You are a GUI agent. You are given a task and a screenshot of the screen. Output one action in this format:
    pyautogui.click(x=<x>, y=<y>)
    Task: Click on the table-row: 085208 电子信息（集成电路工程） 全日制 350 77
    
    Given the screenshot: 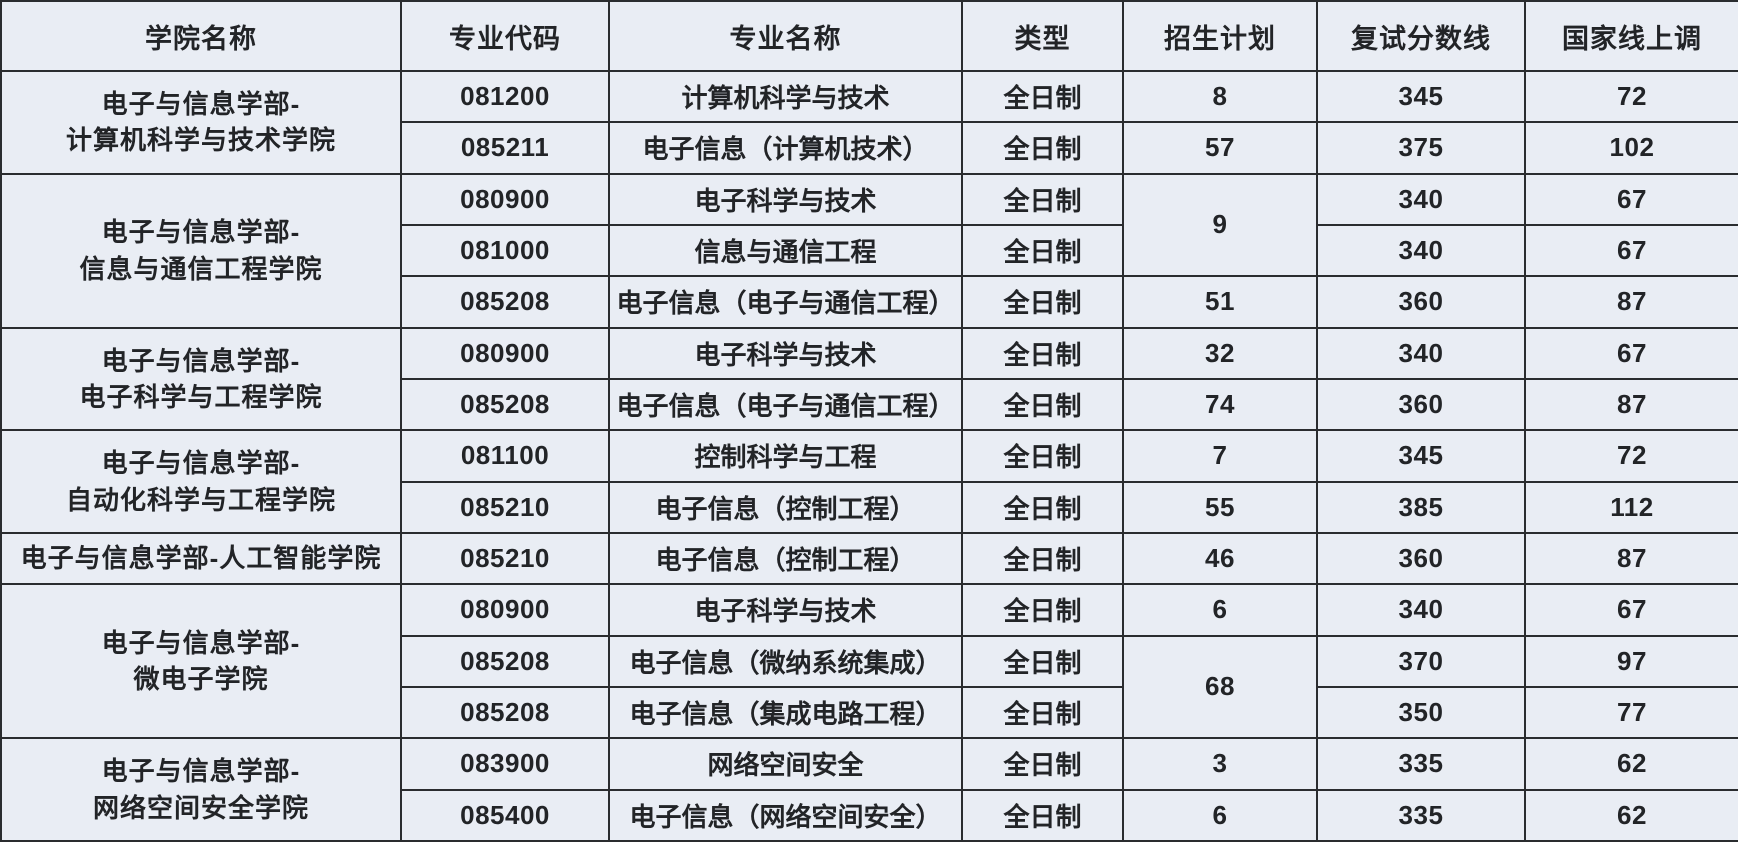 What is the action you would take?
    pyautogui.click(x=869, y=712)
    